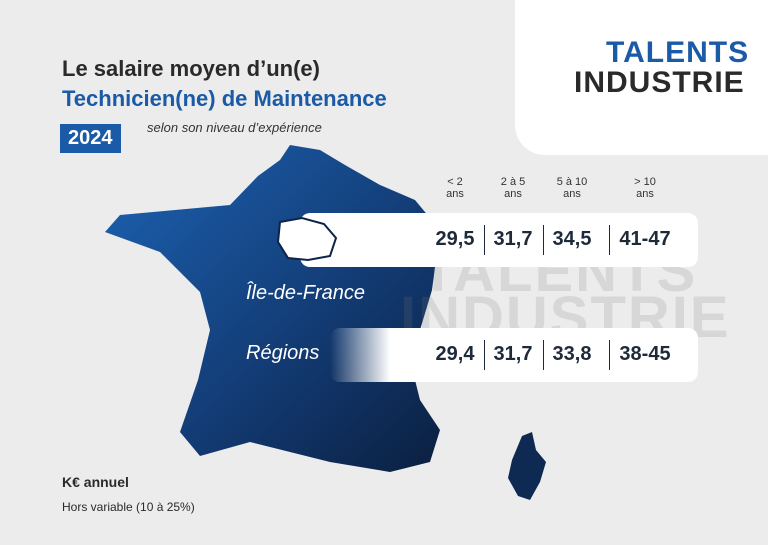 Image resolution: width=768 pixels, height=545 pixels. Describe the element at coordinates (224, 98) in the screenshot. I see `title-line2: Technicien(ne) de Maintenance` at that location.